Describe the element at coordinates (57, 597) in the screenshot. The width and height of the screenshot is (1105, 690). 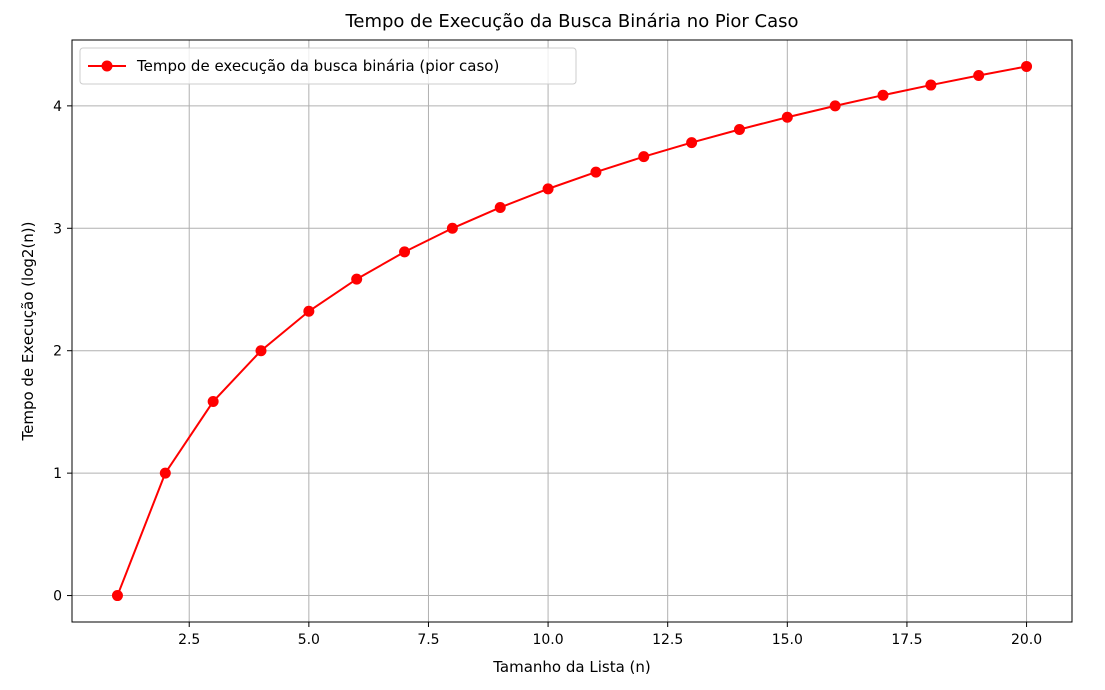
I see `y-tick-label: 0` at that location.